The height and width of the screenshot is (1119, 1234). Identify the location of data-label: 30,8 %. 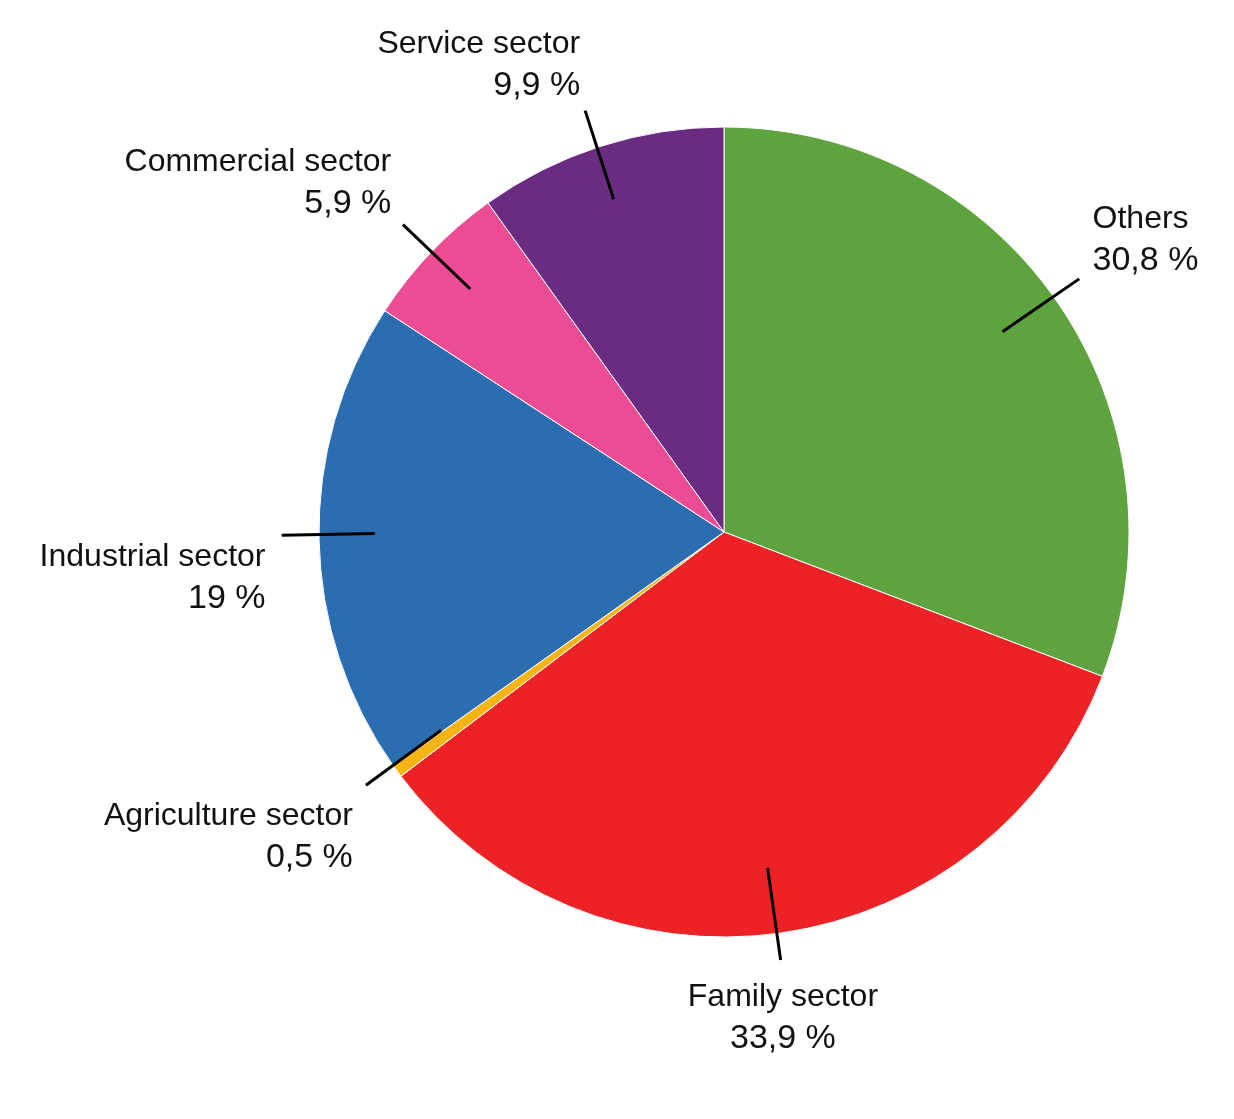
(1145, 257).